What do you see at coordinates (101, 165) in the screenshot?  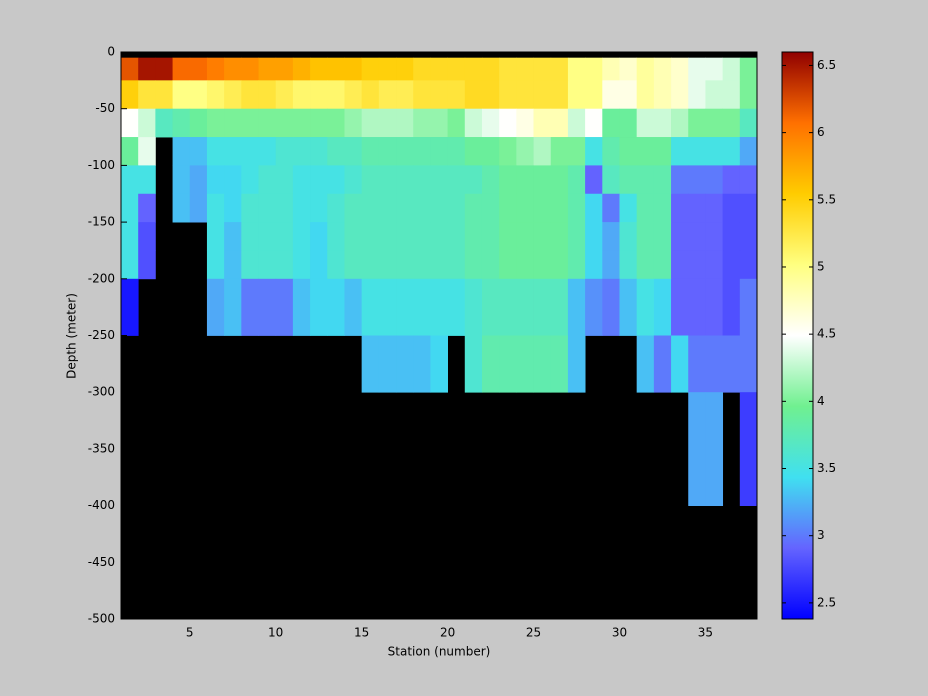 I see `y-tick-label: -100` at bounding box center [101, 165].